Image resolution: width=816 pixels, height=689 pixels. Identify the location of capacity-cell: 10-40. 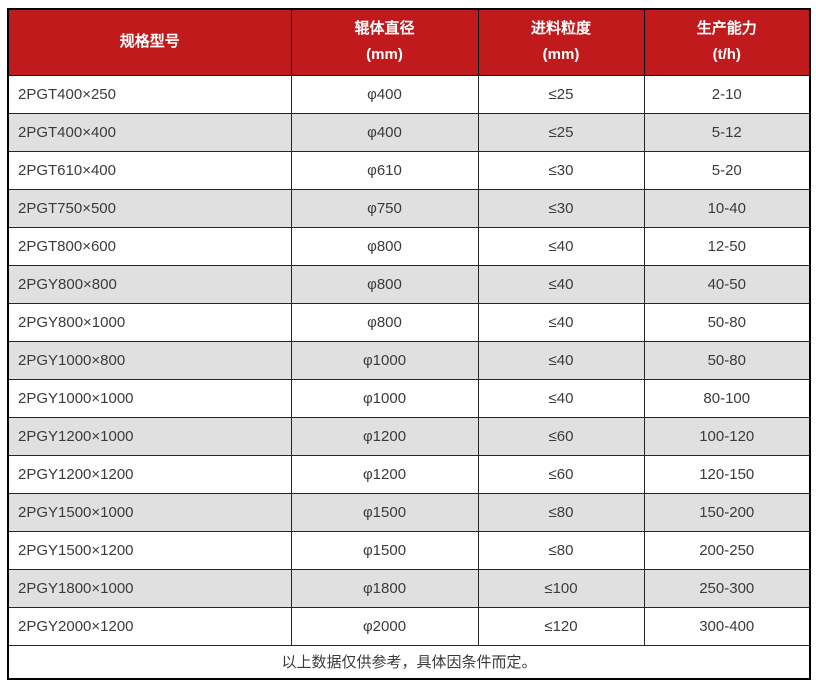
(727, 208).